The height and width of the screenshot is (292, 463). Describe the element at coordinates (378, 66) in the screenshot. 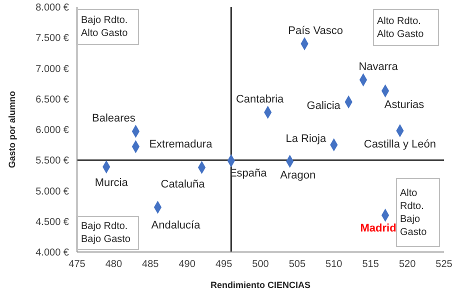

I see `annotation: Navarra` at that location.